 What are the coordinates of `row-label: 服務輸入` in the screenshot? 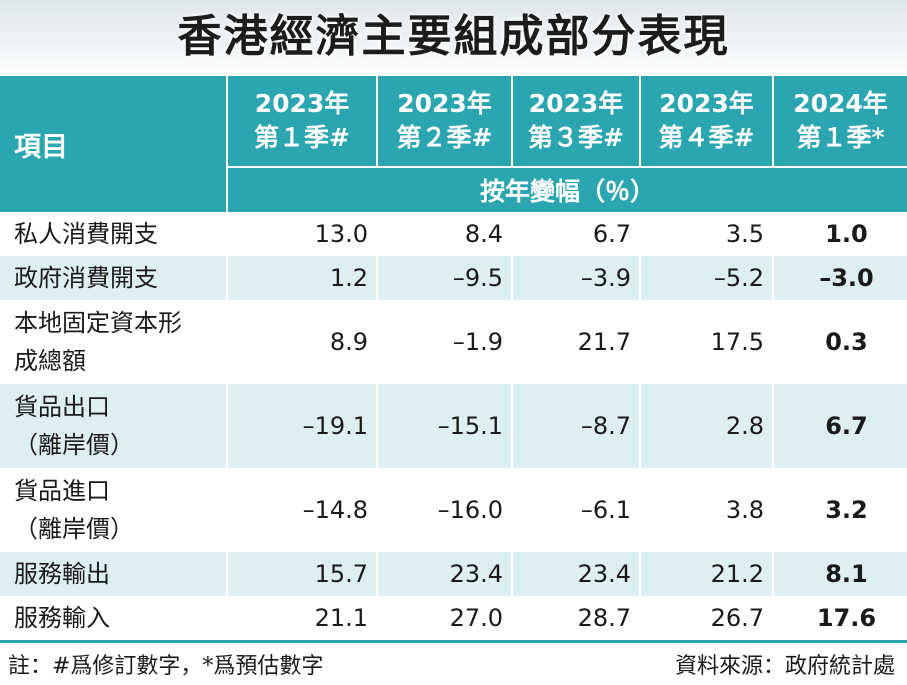 It's located at (114, 619).